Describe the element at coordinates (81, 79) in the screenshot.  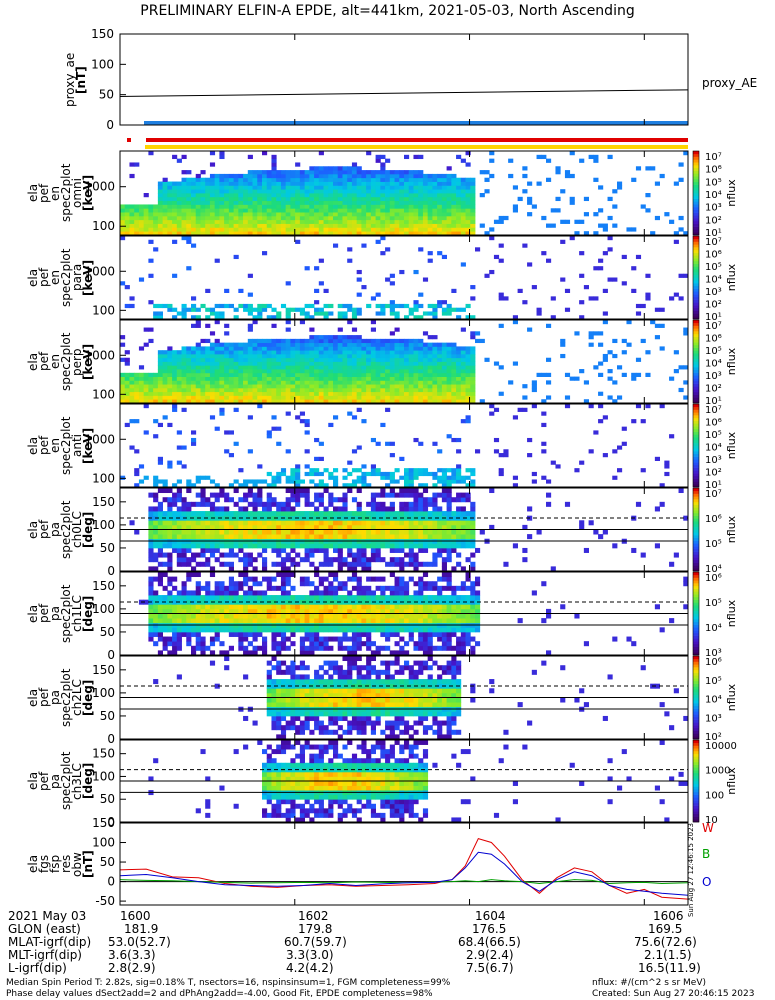
I see `ylabel-0-1: [nT]` at that location.